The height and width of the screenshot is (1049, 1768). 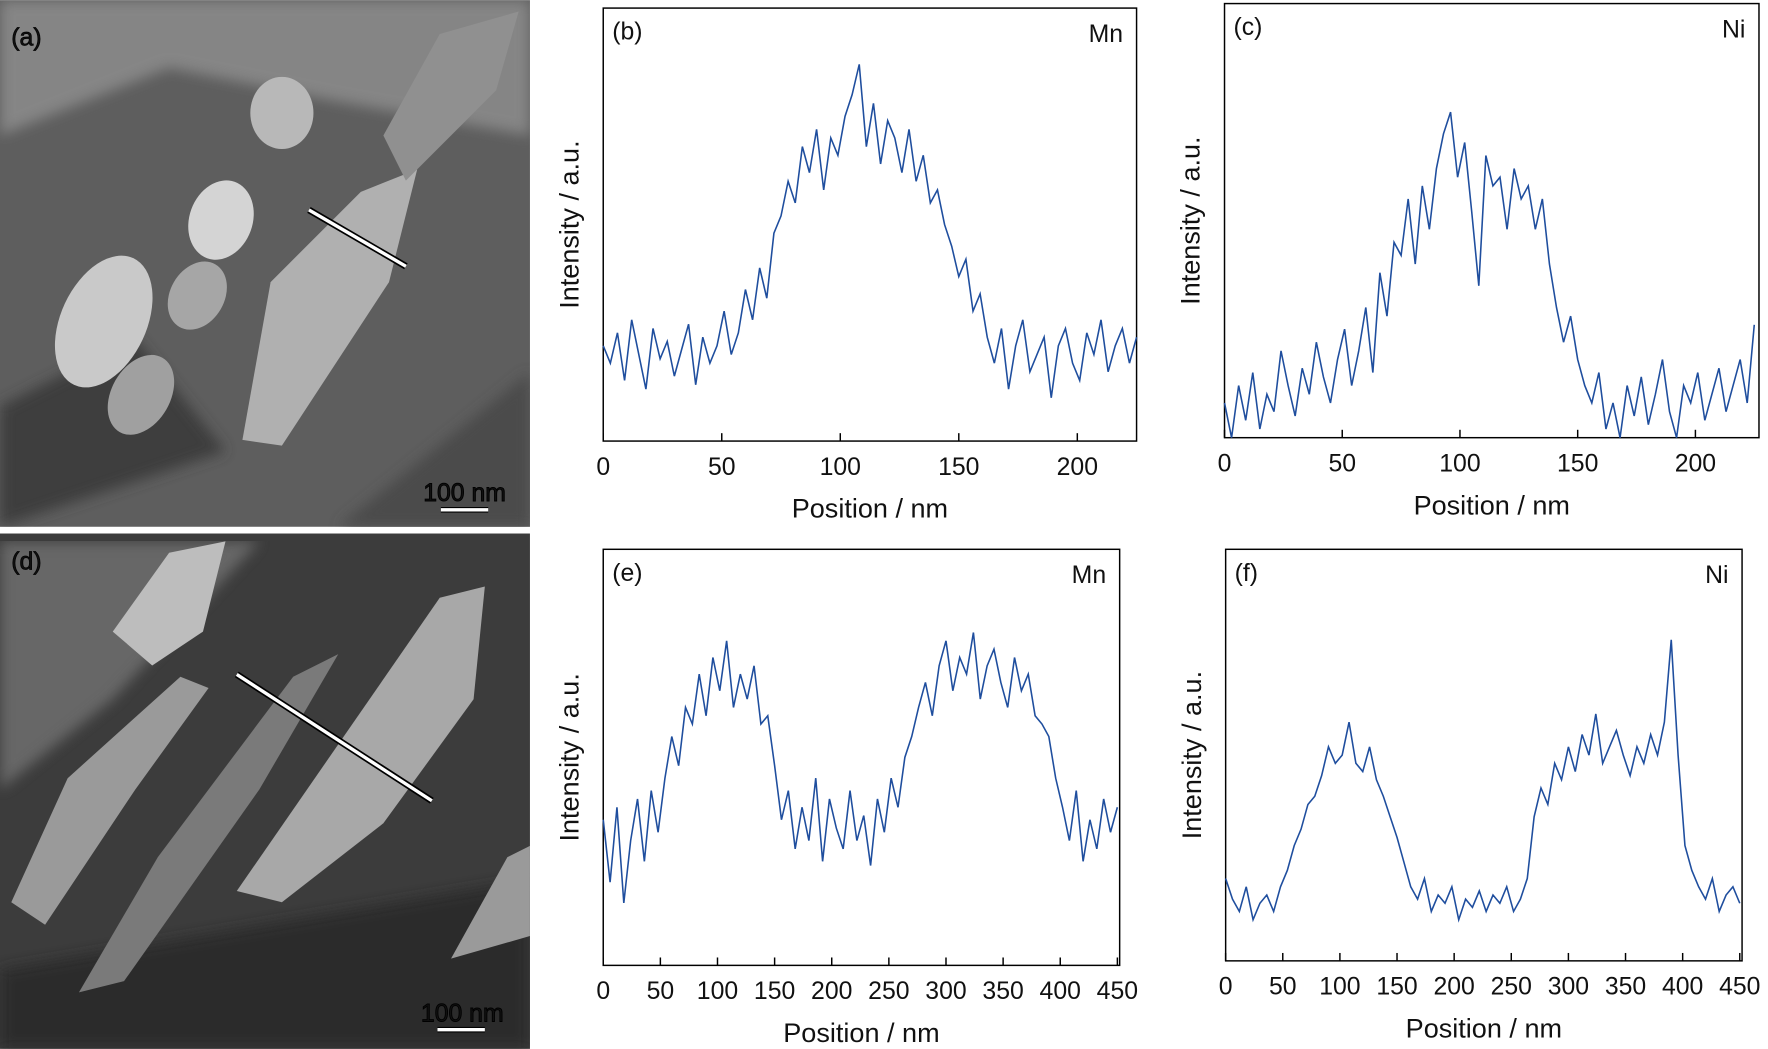 I want to click on panel-label: (e), so click(x=627, y=573).